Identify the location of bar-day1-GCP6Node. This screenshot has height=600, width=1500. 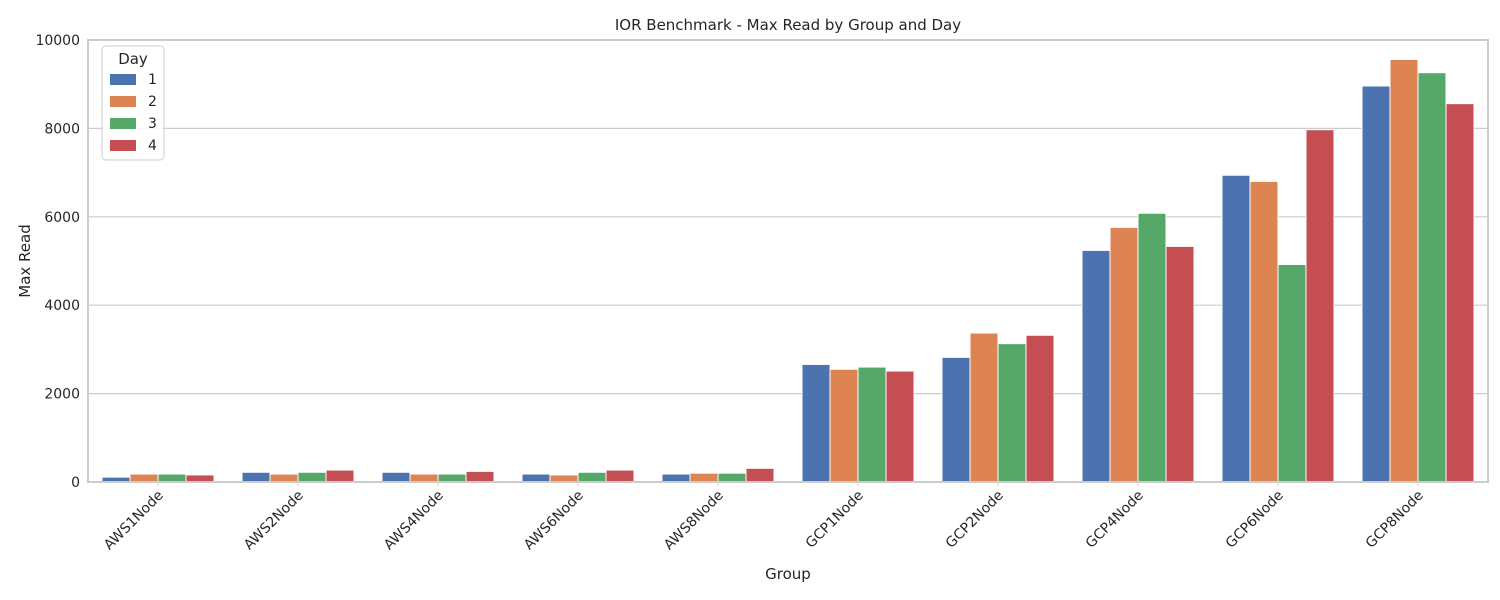
(1236, 328).